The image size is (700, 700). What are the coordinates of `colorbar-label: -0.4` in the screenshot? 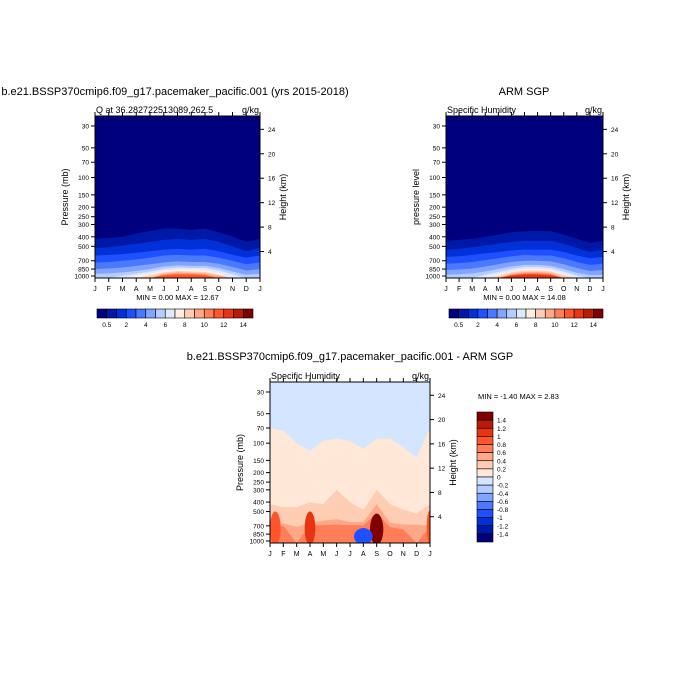 It's located at (503, 494).